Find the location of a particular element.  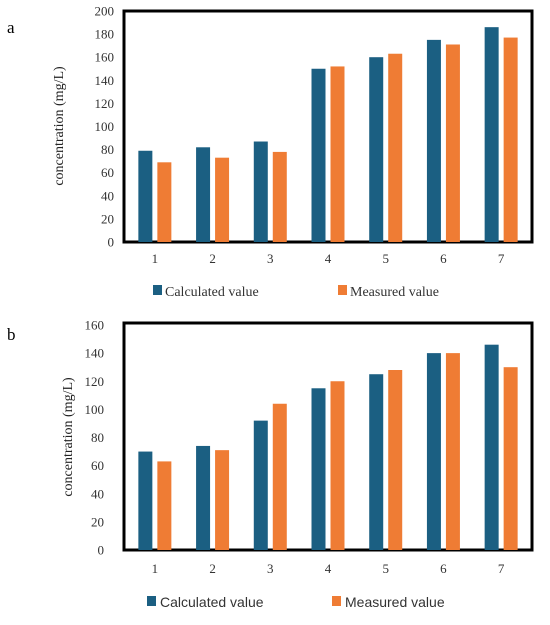

panel-label: b is located at coordinates (11, 334).